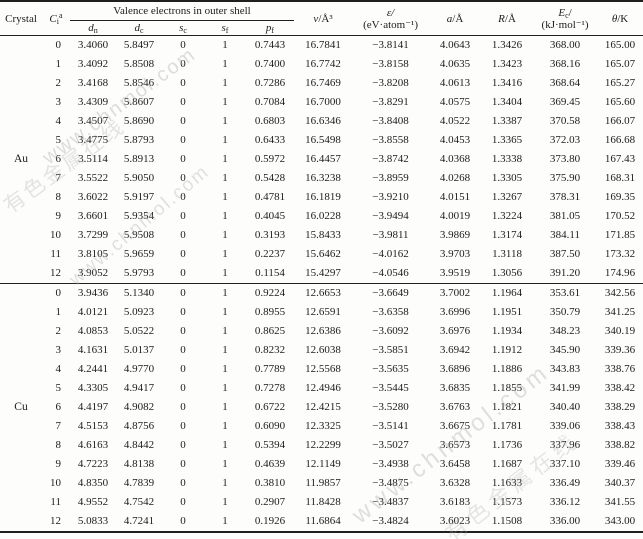 This screenshot has height=539, width=643. What do you see at coordinates (565, 254) in the screenshot?
I see `cell-cohesive-energy: 387.50` at bounding box center [565, 254].